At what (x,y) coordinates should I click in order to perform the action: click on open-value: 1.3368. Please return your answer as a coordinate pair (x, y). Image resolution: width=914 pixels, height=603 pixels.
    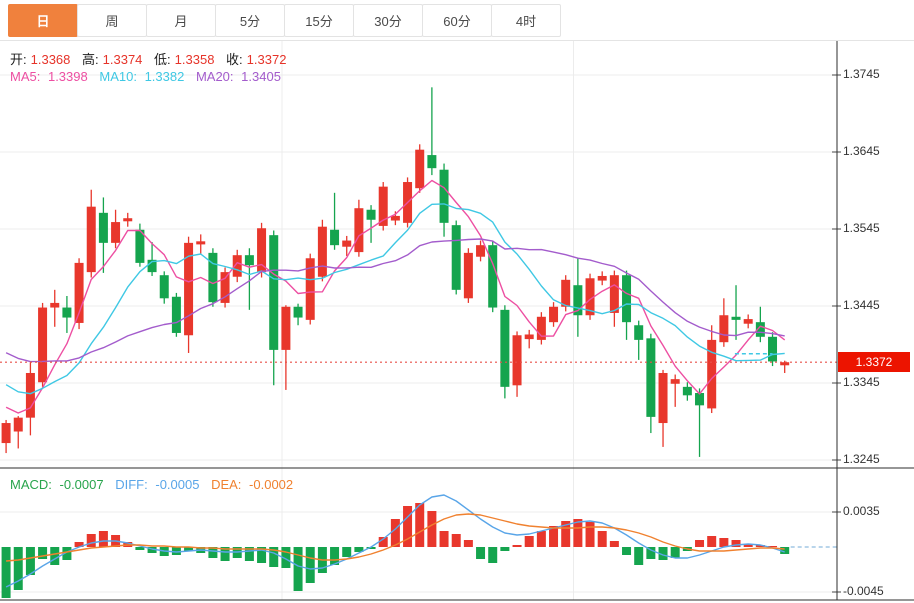
    Looking at the image, I should click on (50, 59).